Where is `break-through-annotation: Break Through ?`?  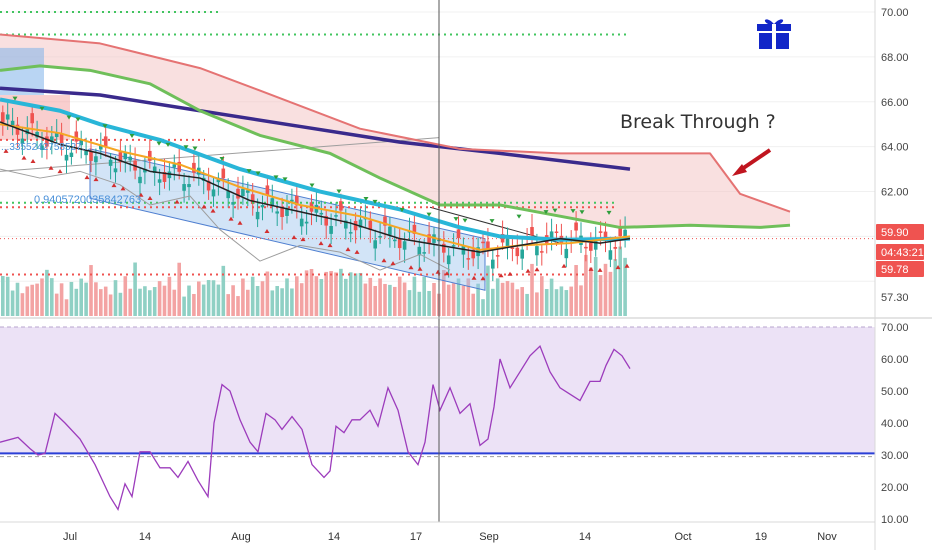
break-through-annotation: Break Through ? is located at coordinates (698, 122).